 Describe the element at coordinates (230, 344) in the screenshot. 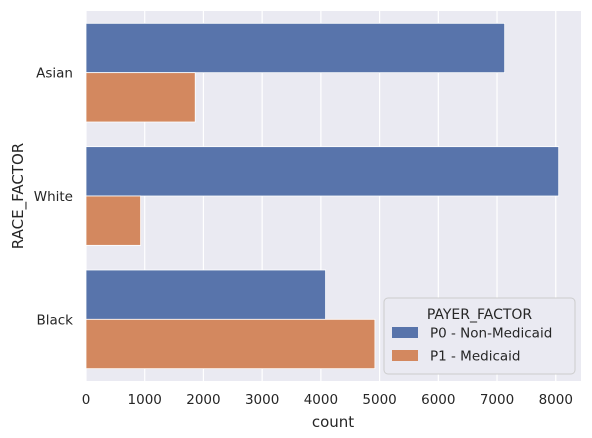

I see `bar-black-medicaid` at that location.